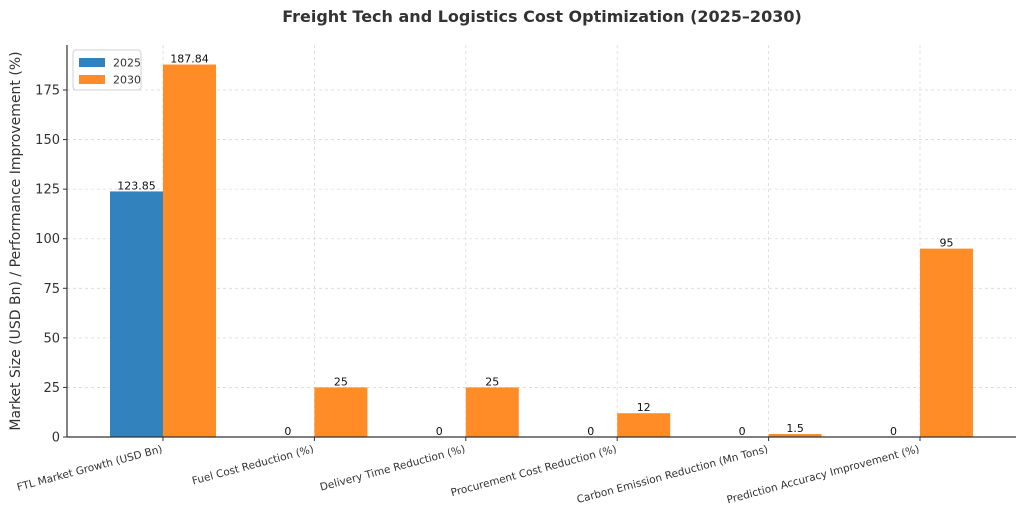 The image size is (1024, 514). Describe the element at coordinates (253, 465) in the screenshot. I see `x-tick-label: Fuel Cost Reduction (%)` at that location.